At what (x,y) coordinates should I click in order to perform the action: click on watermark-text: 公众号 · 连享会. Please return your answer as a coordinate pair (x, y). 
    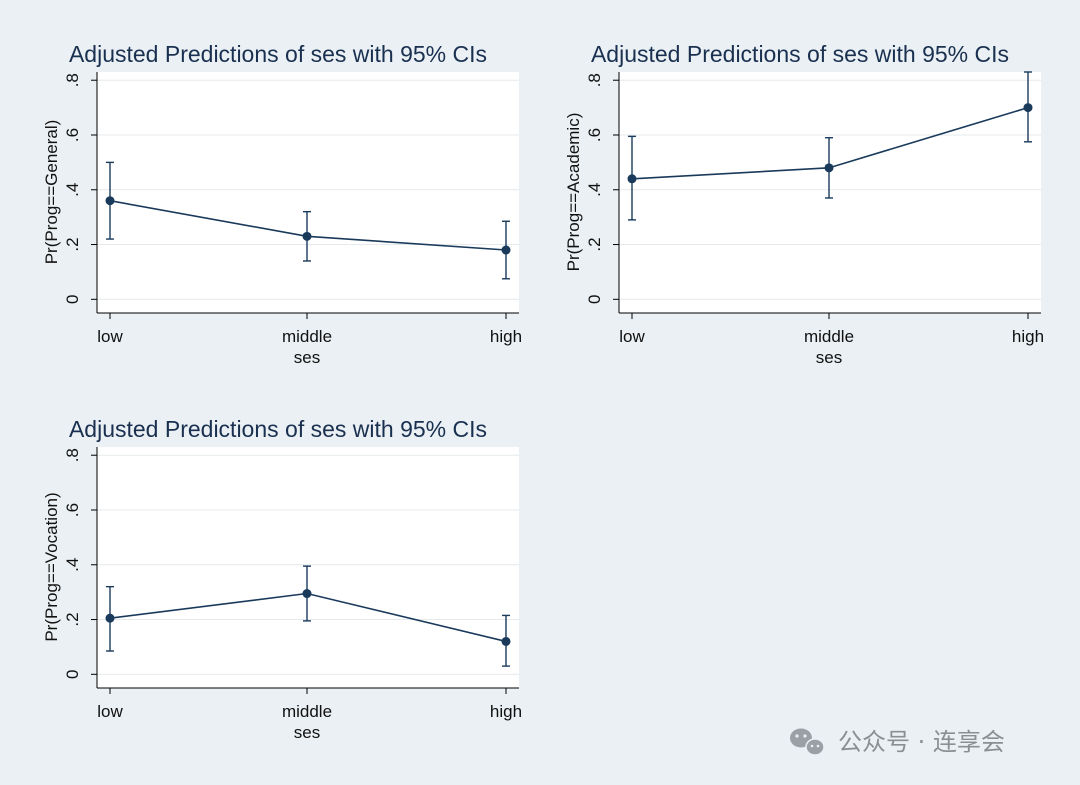
    Looking at the image, I should click on (921, 742).